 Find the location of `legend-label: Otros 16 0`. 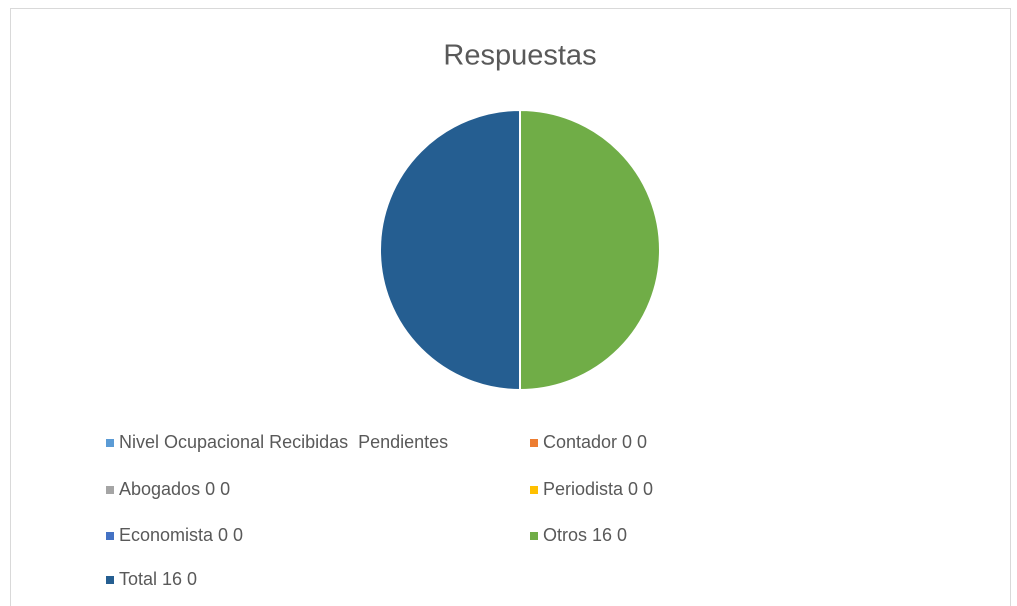

legend-label: Otros 16 0 is located at coordinates (585, 535).